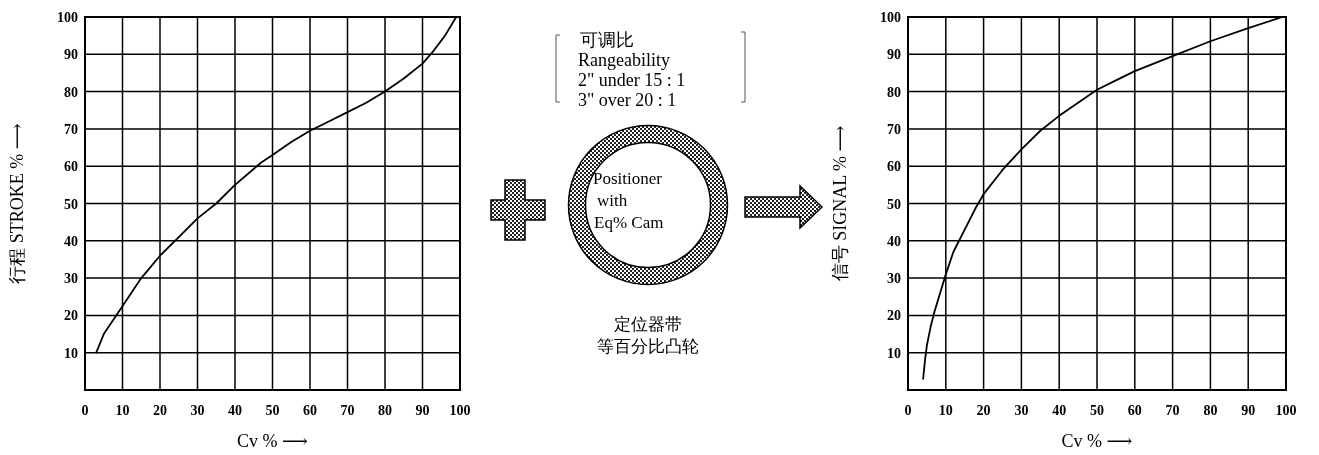  I want to click on y-axis-title: 行程 STROKE % ⟶, so click(17, 203).